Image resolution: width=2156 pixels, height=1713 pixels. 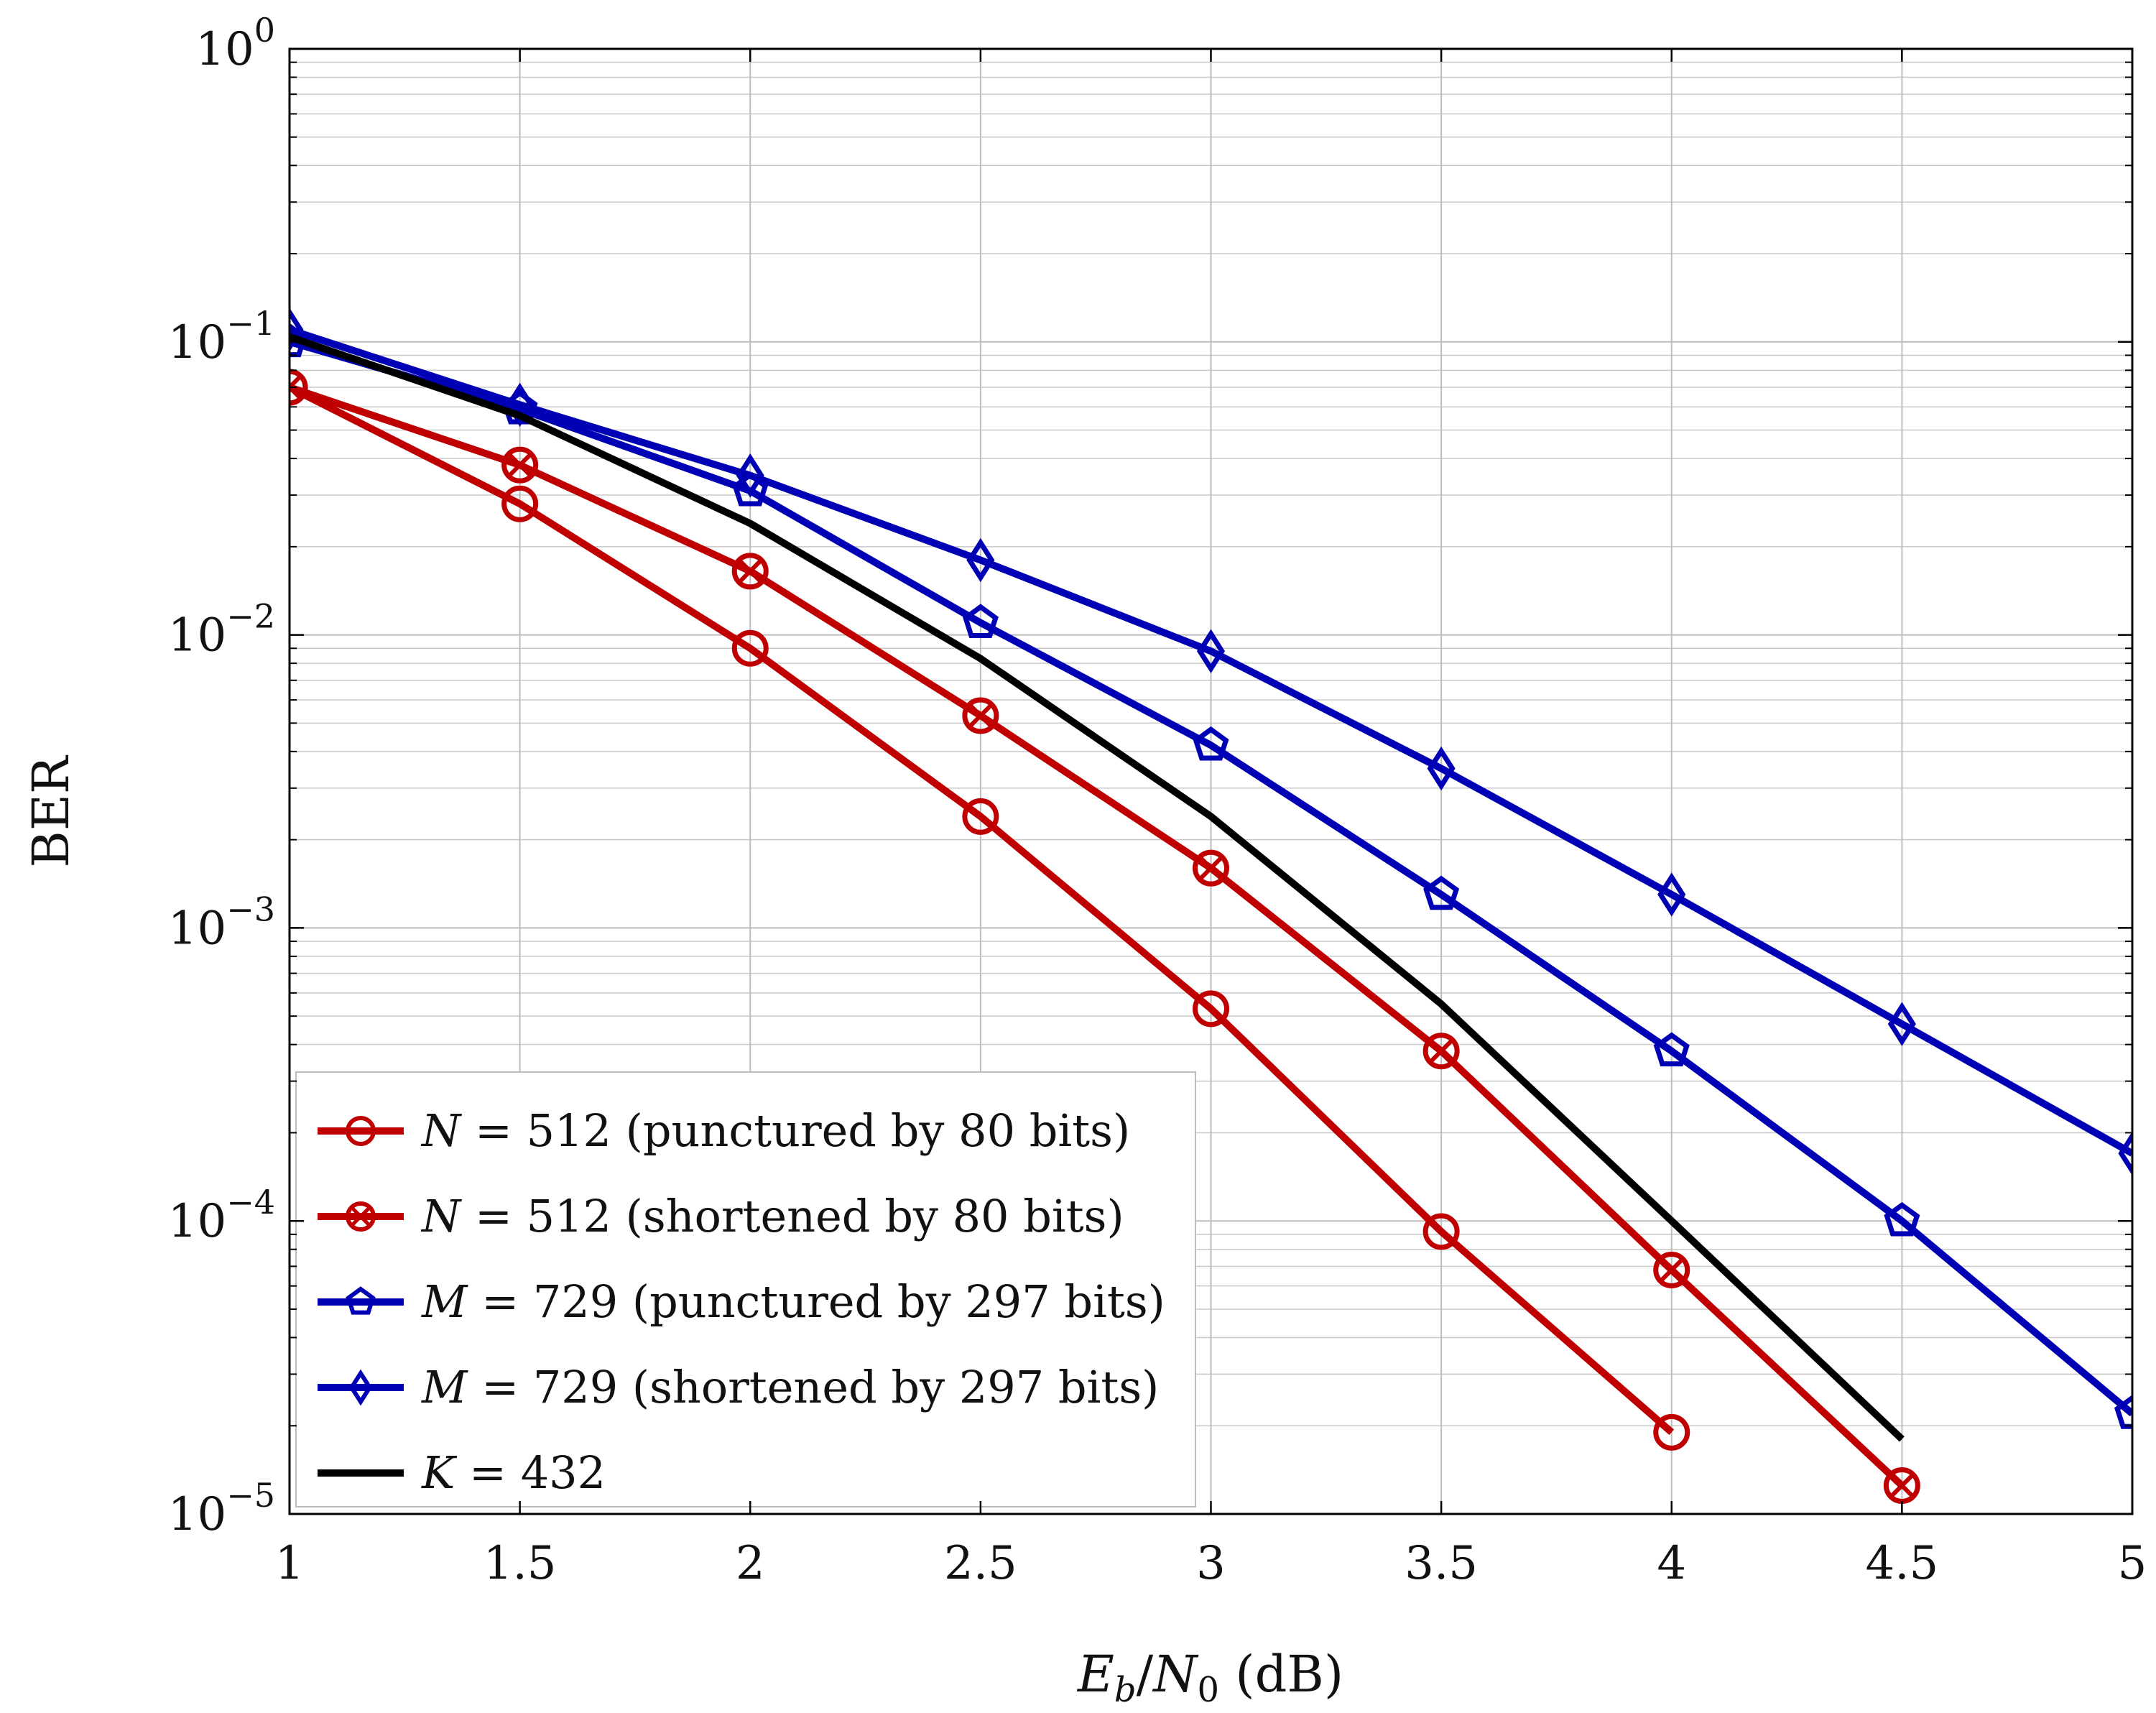 What do you see at coordinates (1902, 1563) in the screenshot?
I see `x-tick-label: 4.5` at bounding box center [1902, 1563].